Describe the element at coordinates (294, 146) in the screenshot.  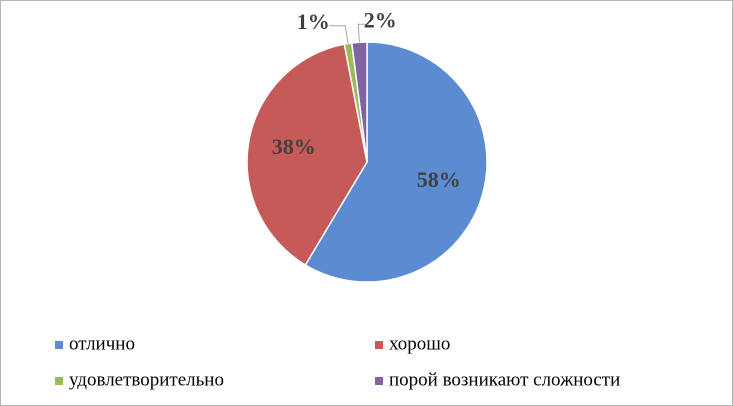
I see `data-label: 38%` at that location.